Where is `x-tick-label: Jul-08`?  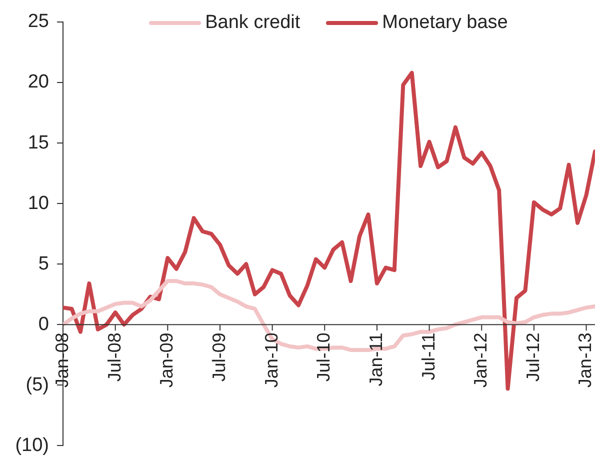
x-tick-label: Jul-08 is located at coordinates (114, 357).